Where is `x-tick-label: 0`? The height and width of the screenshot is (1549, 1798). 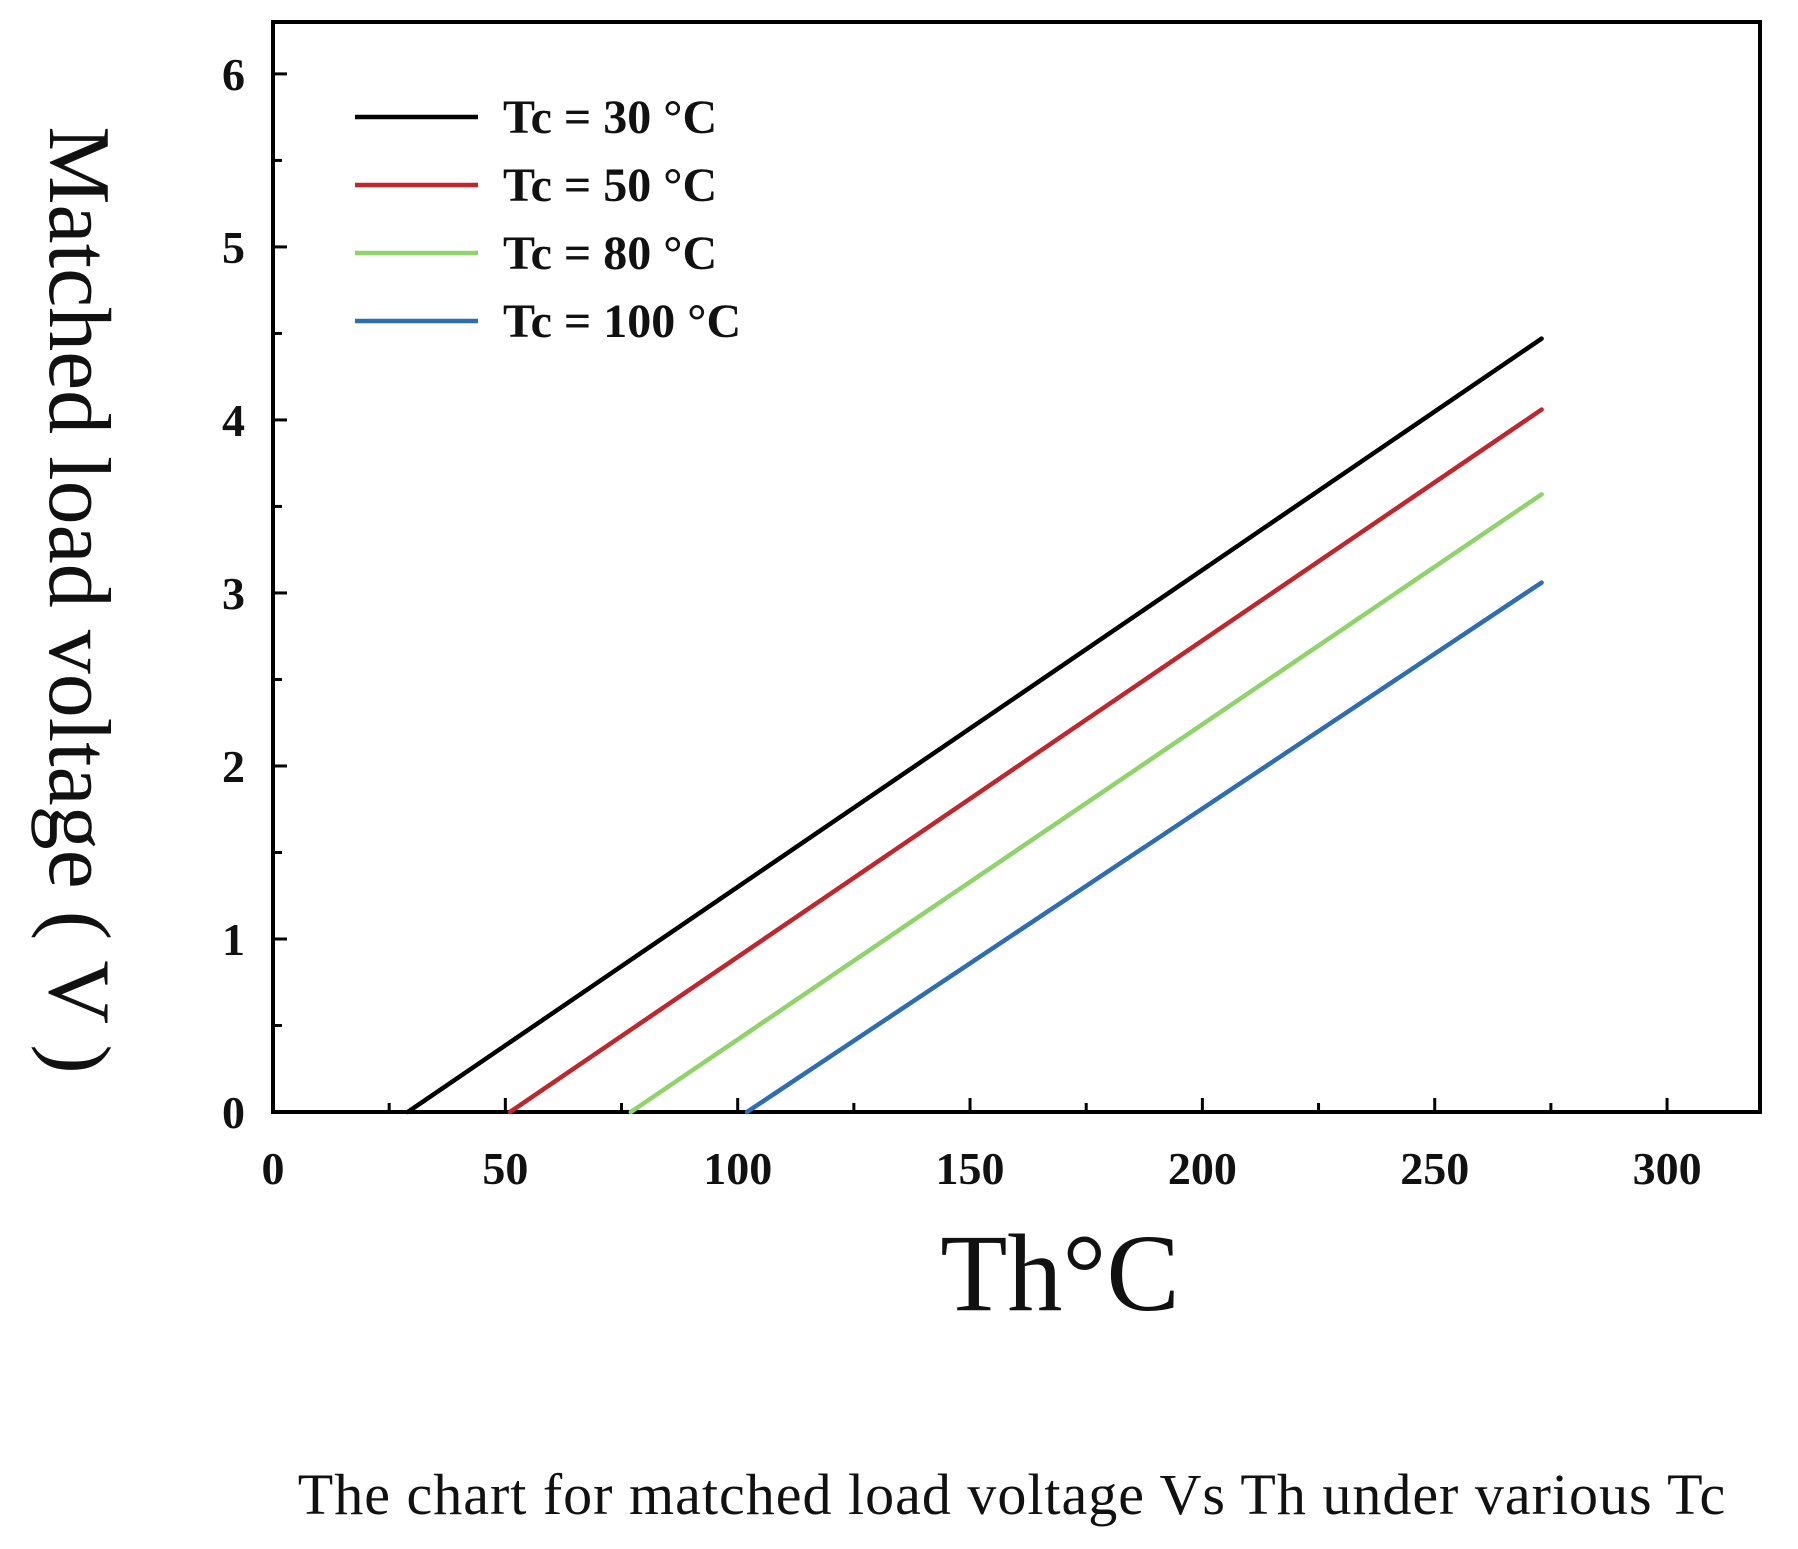
x-tick-label: 0 is located at coordinates (273, 1168).